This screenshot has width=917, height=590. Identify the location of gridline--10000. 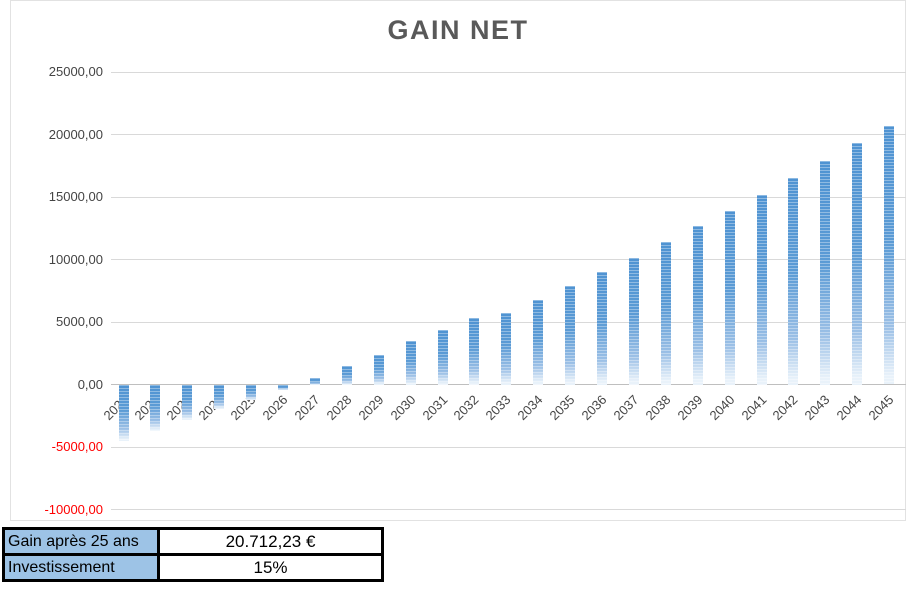
(508, 509).